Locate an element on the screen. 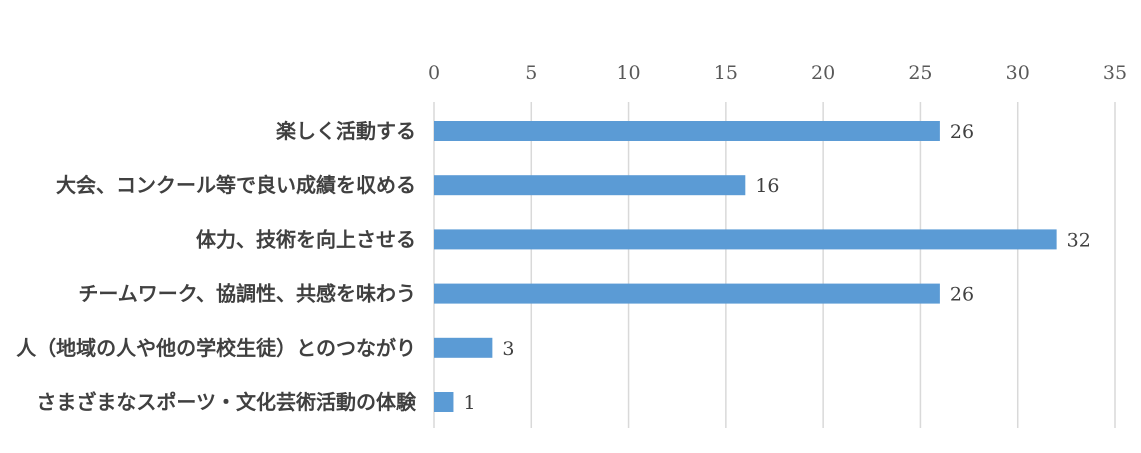 The image size is (1141, 453). category-label: 楽しく活動する is located at coordinates (346, 131).